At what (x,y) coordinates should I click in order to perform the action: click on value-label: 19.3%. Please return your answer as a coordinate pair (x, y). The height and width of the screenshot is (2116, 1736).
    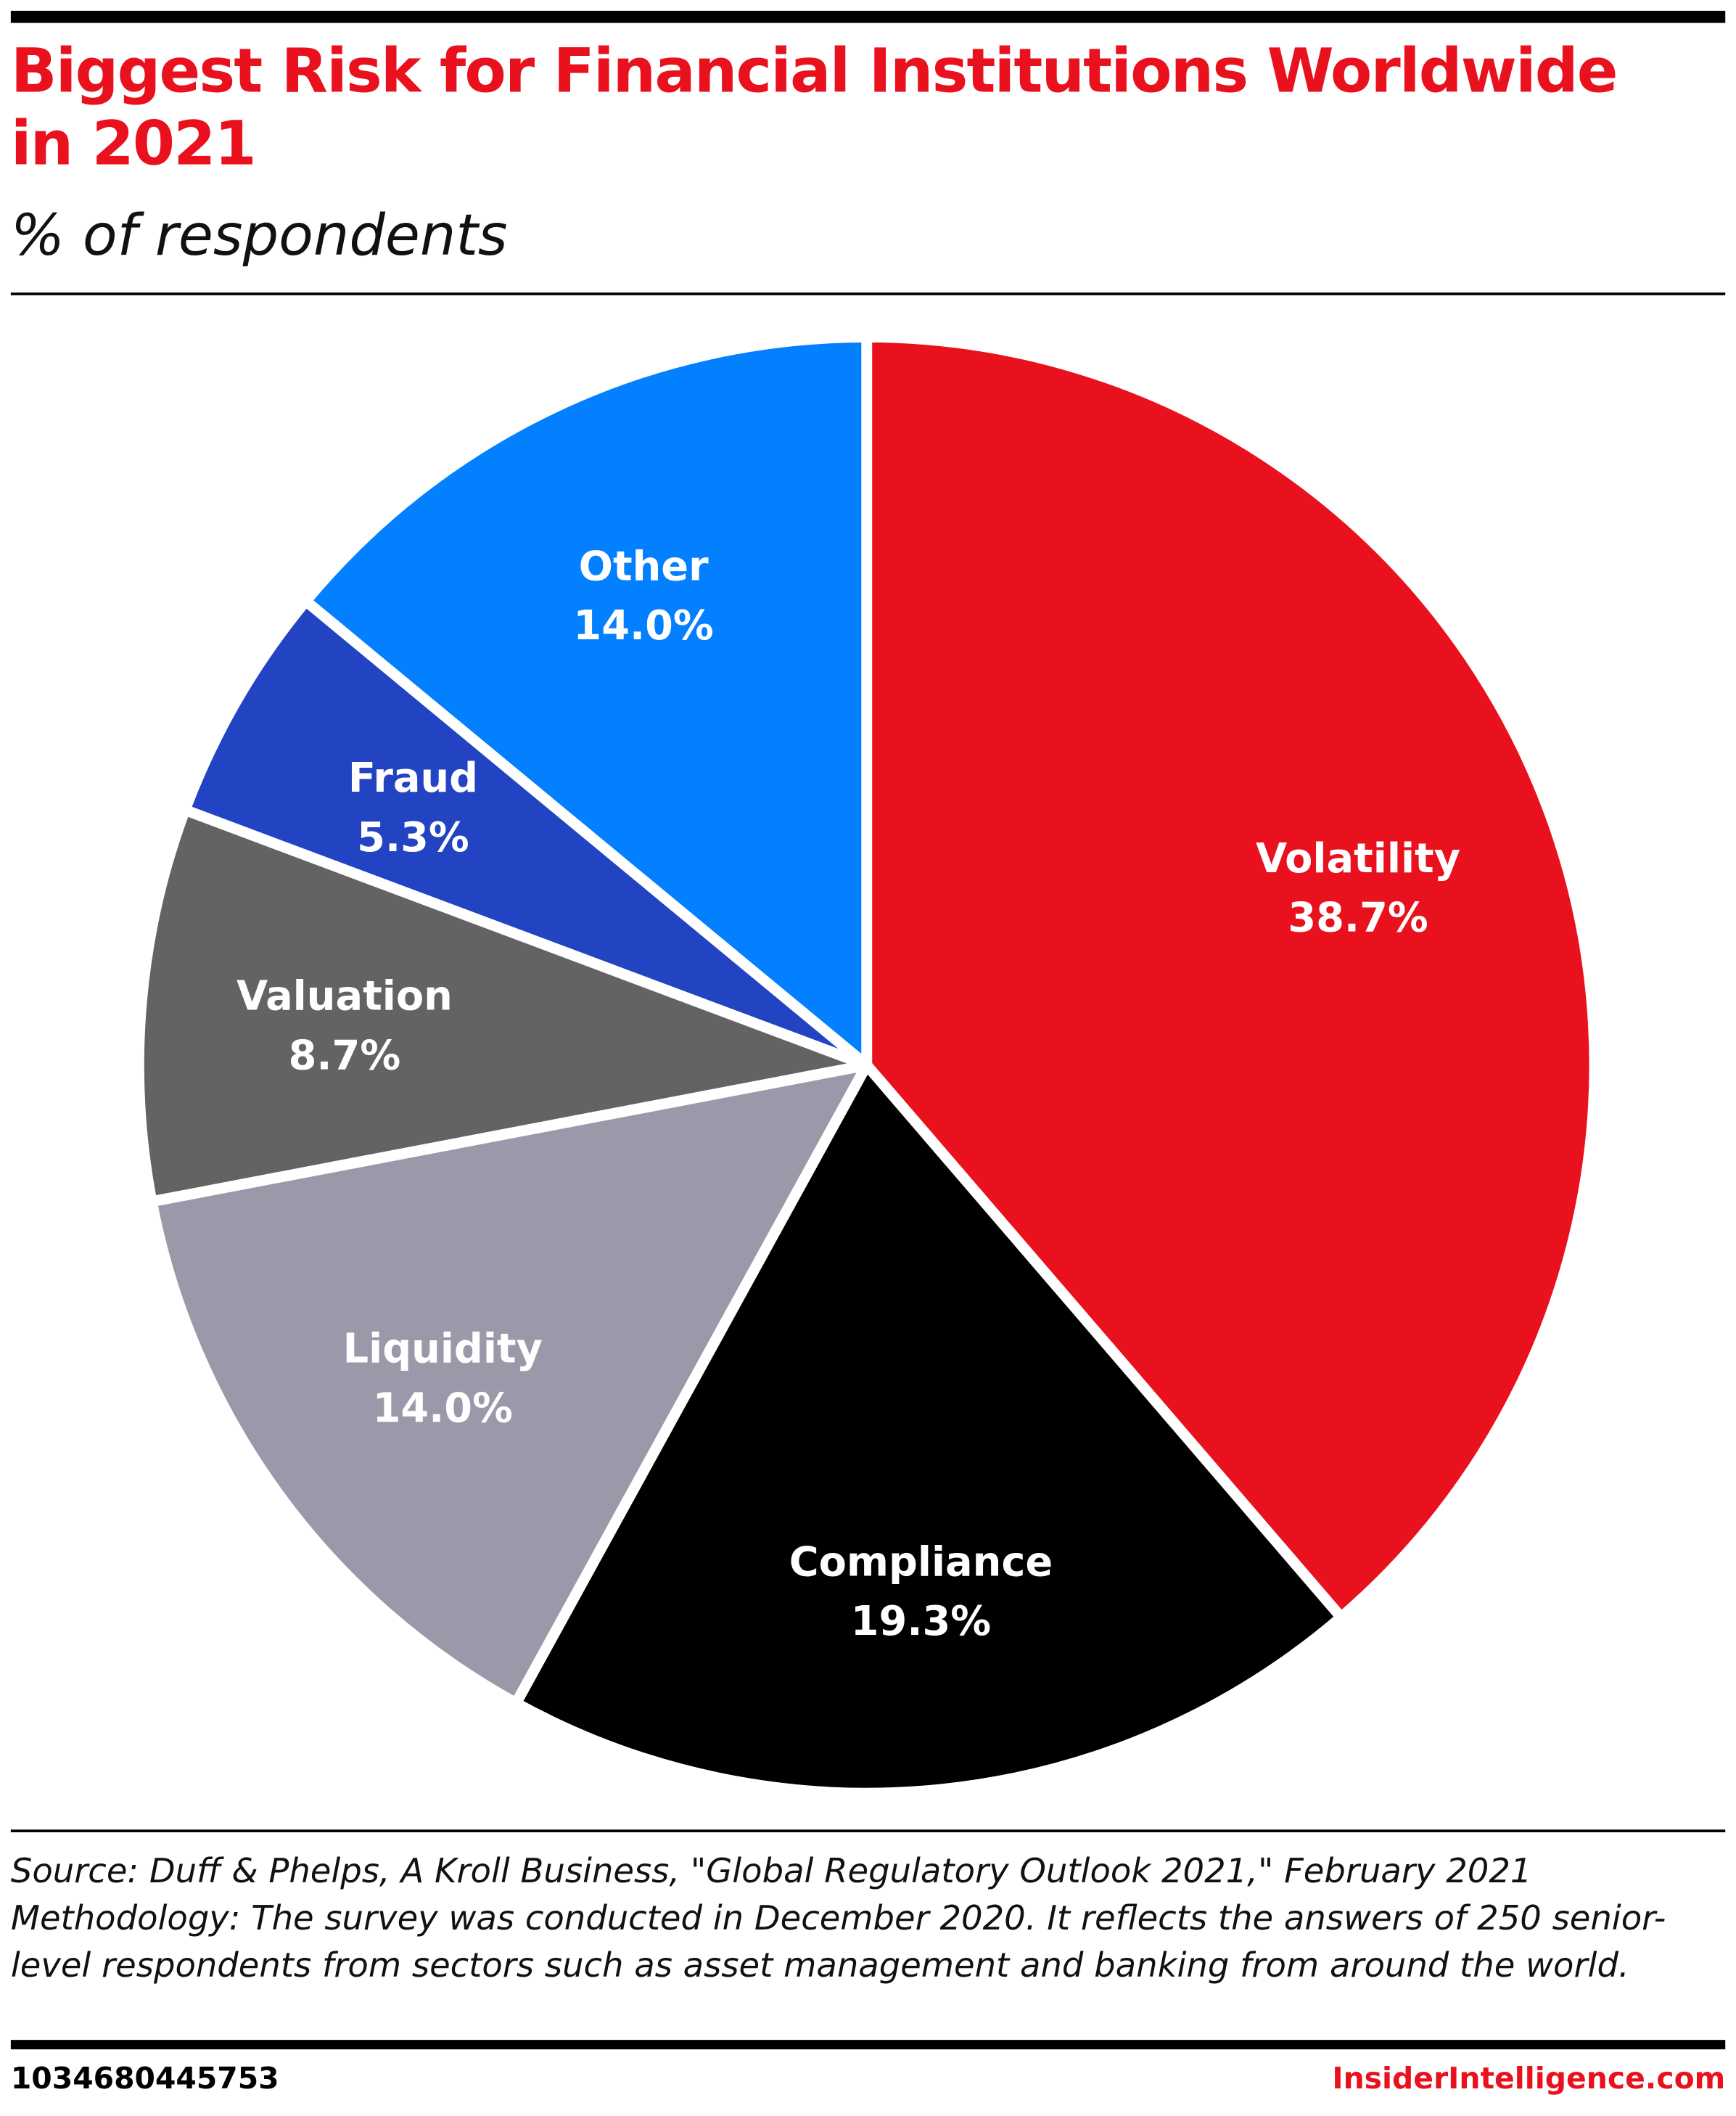
    Looking at the image, I should click on (921, 1621).